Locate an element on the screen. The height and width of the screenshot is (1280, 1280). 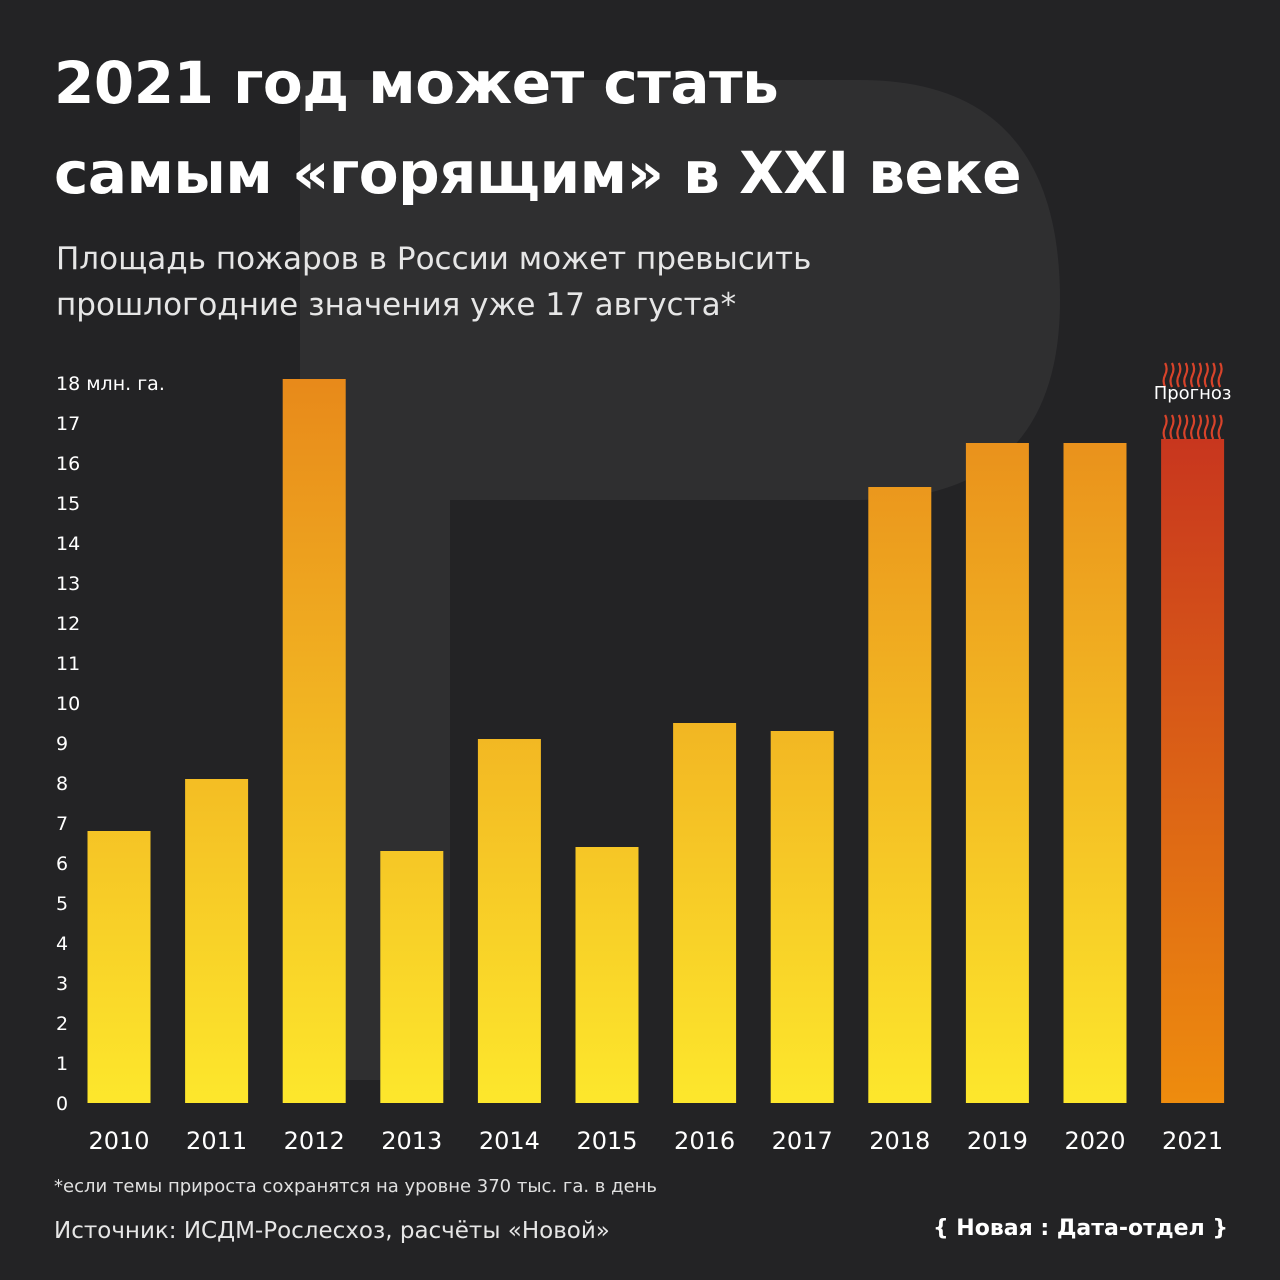
y-tick-label: 5 is located at coordinates (62, 904).